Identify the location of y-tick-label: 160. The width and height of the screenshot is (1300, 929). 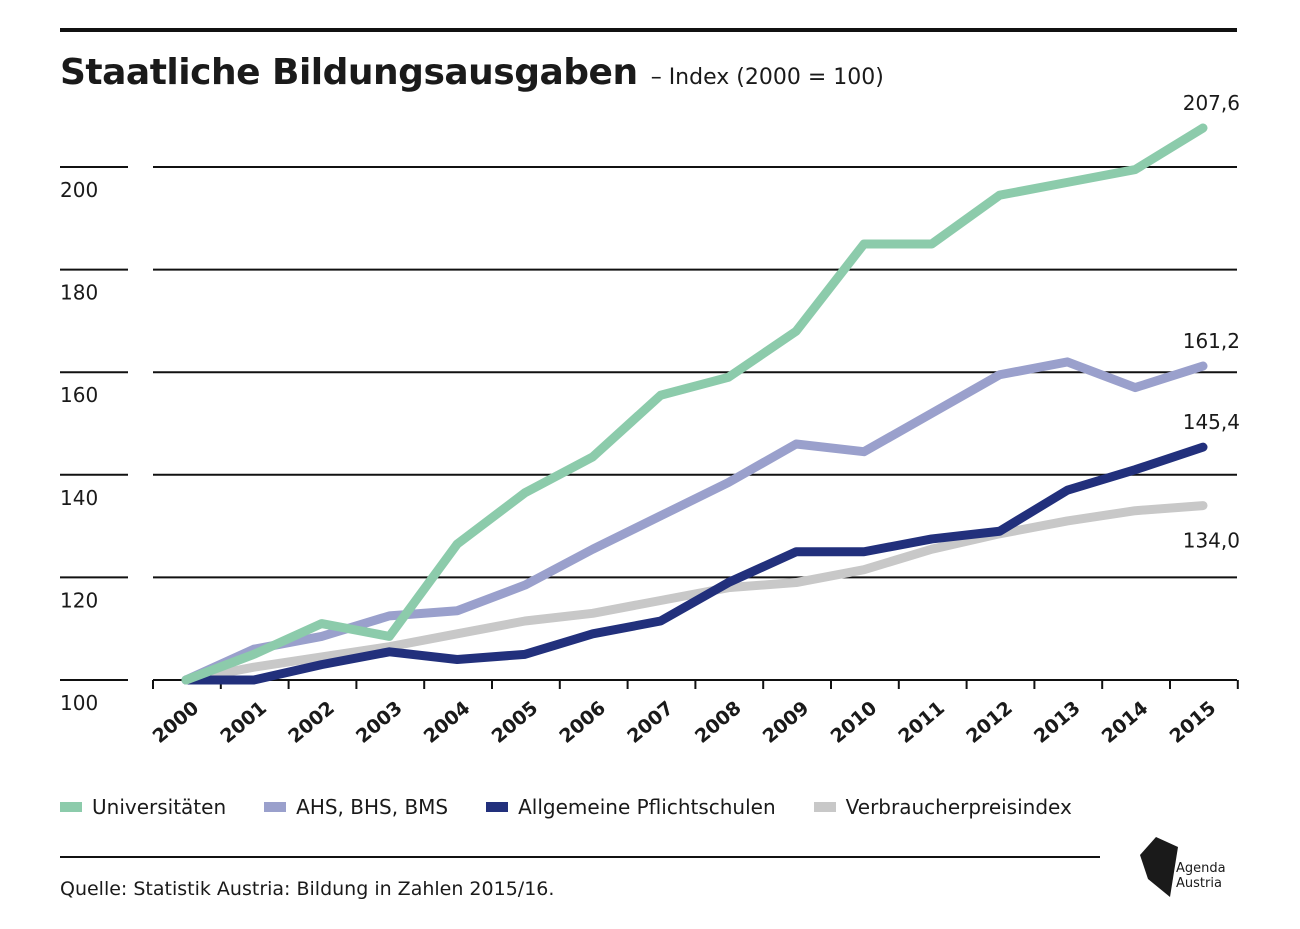
(79, 395).